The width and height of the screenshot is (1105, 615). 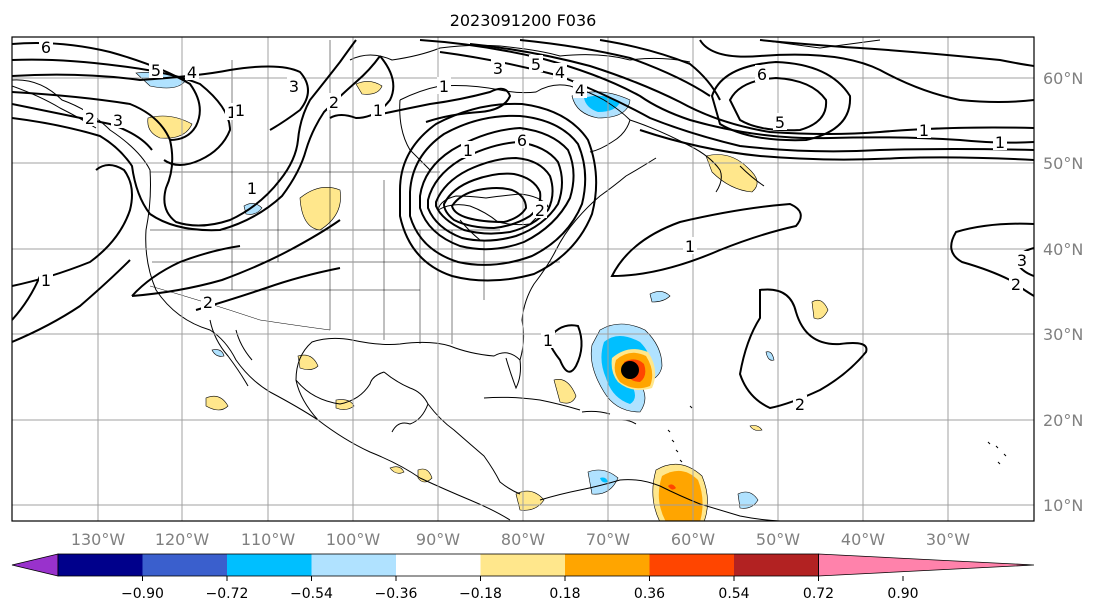 What do you see at coordinates (680, 495) in the screenshot?
I see `shade-orange` at bounding box center [680, 495].